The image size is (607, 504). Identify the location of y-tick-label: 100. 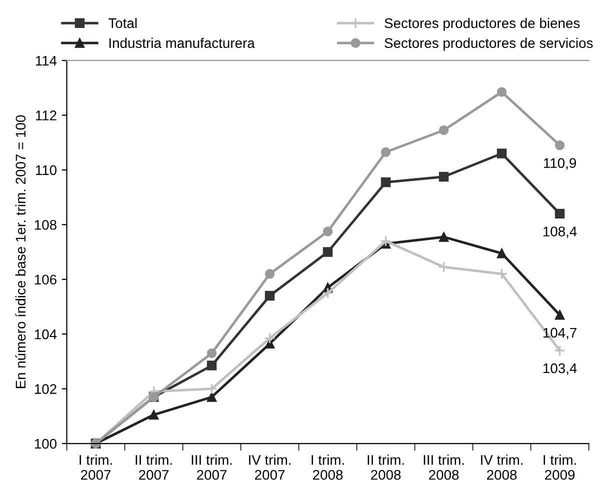
(45, 443).